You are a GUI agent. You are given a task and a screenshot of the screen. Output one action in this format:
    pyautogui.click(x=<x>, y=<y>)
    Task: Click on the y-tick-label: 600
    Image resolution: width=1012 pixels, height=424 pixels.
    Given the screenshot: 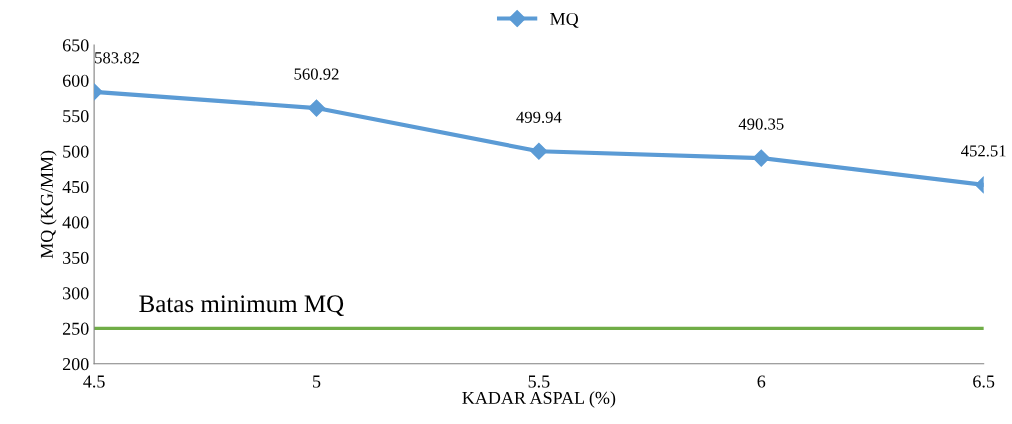 What is the action you would take?
    pyautogui.click(x=75, y=80)
    